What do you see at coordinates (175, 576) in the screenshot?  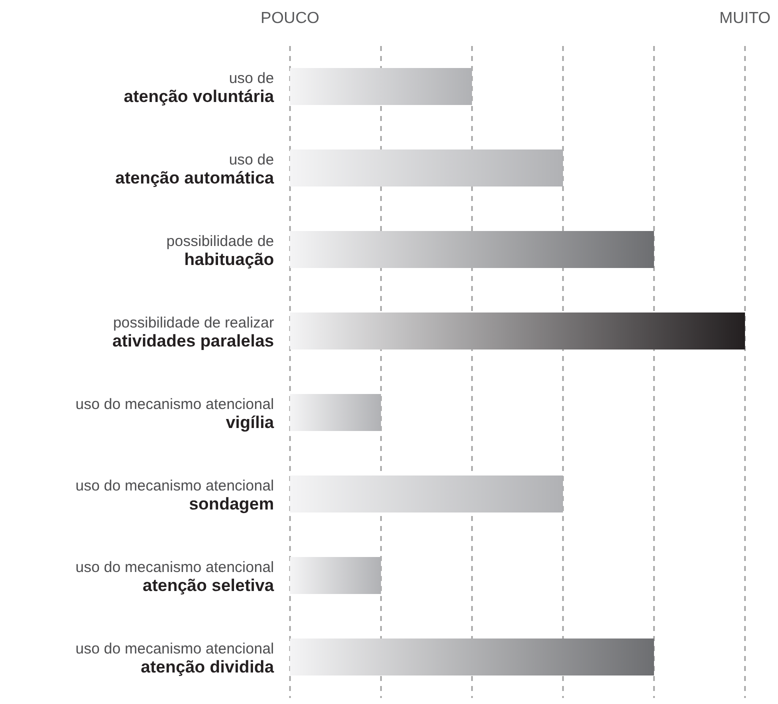 I see `y-tick-label: uso do mecanismo atencional atenção seletiva` at bounding box center [175, 576].